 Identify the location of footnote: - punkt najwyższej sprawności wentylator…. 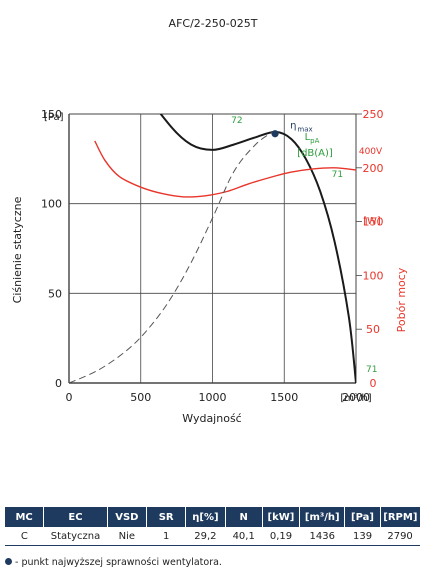
(113, 562).